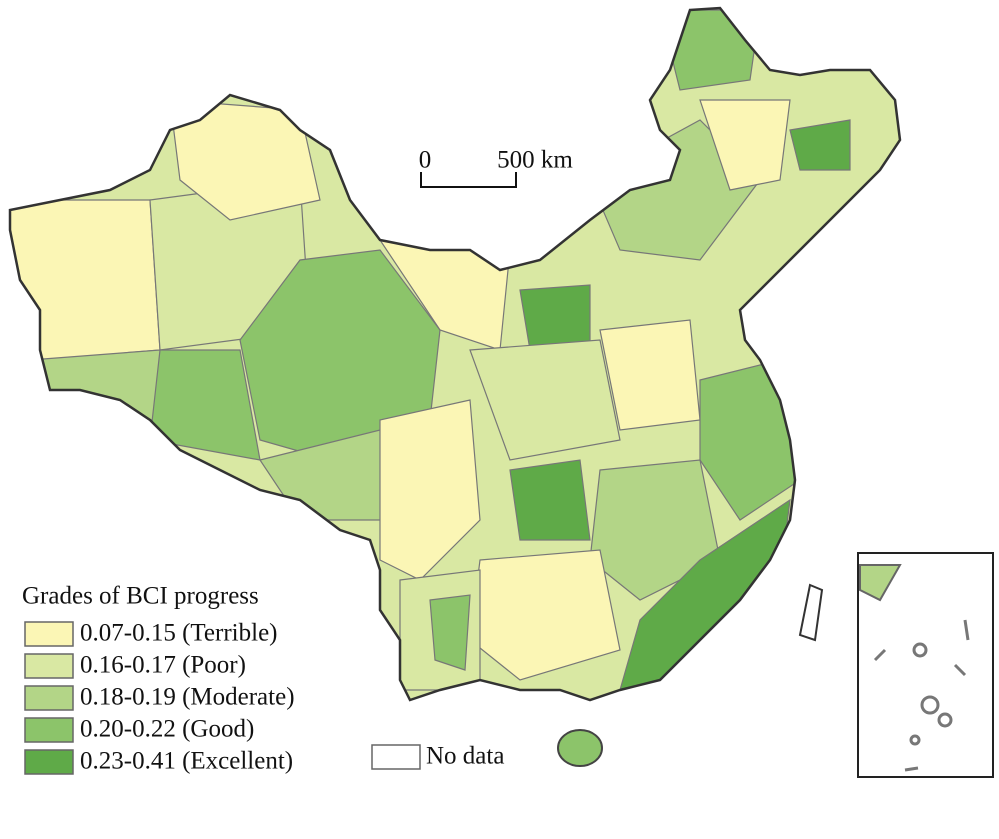  I want to click on hainan, so click(580, 748).